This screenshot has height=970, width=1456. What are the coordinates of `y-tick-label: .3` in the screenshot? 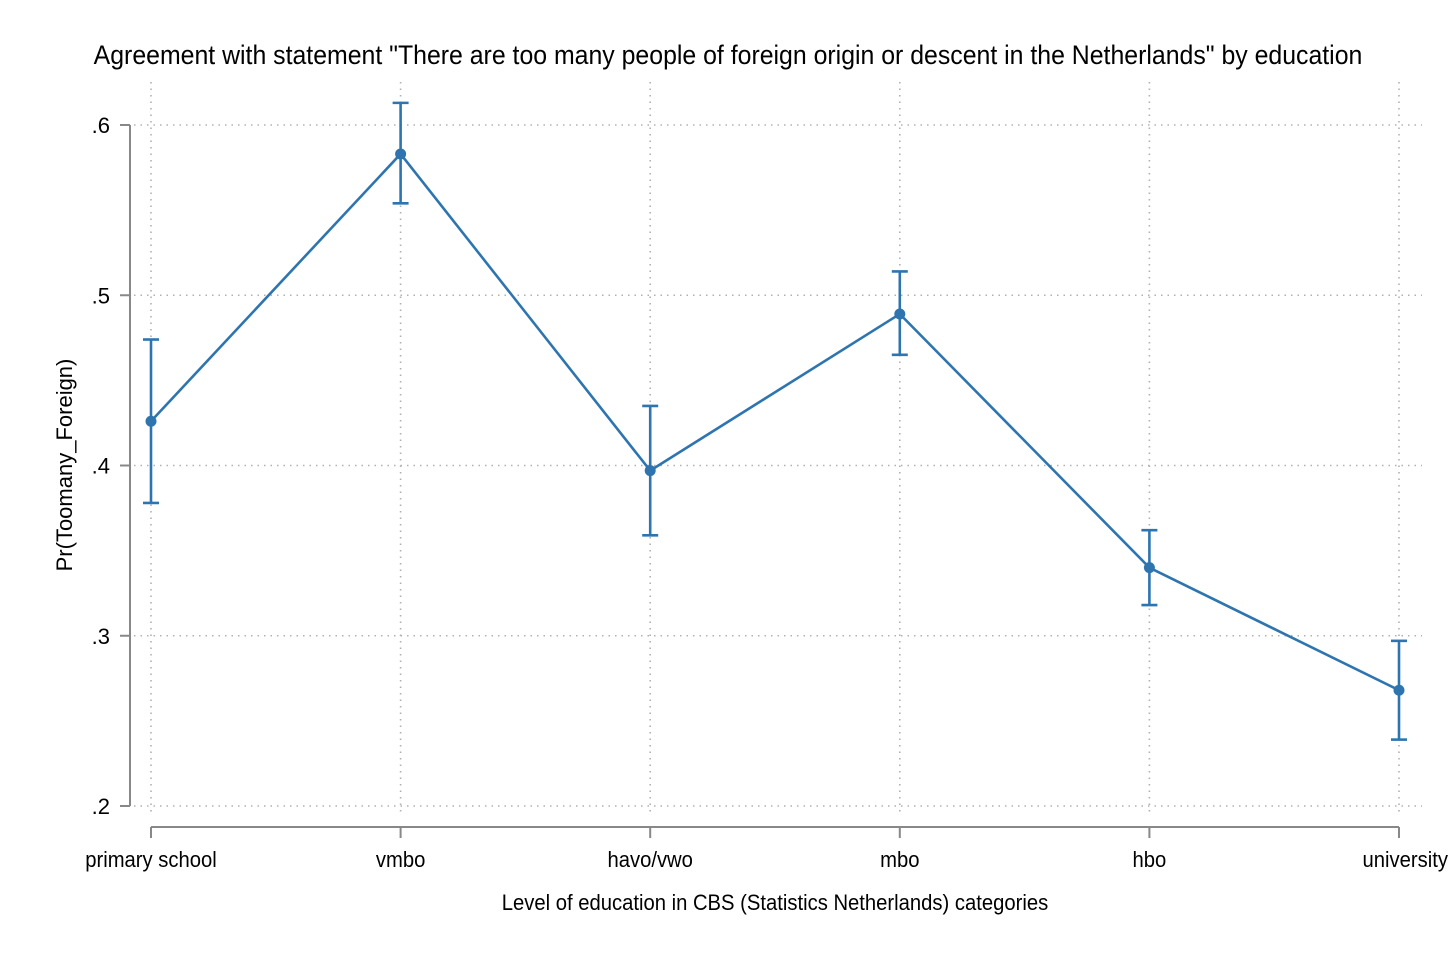 It's located at (101, 636).